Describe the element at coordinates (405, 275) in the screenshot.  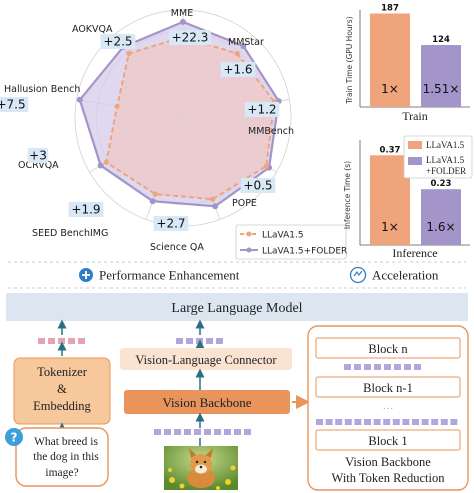
I see `acceleration-label: Acceleration` at that location.